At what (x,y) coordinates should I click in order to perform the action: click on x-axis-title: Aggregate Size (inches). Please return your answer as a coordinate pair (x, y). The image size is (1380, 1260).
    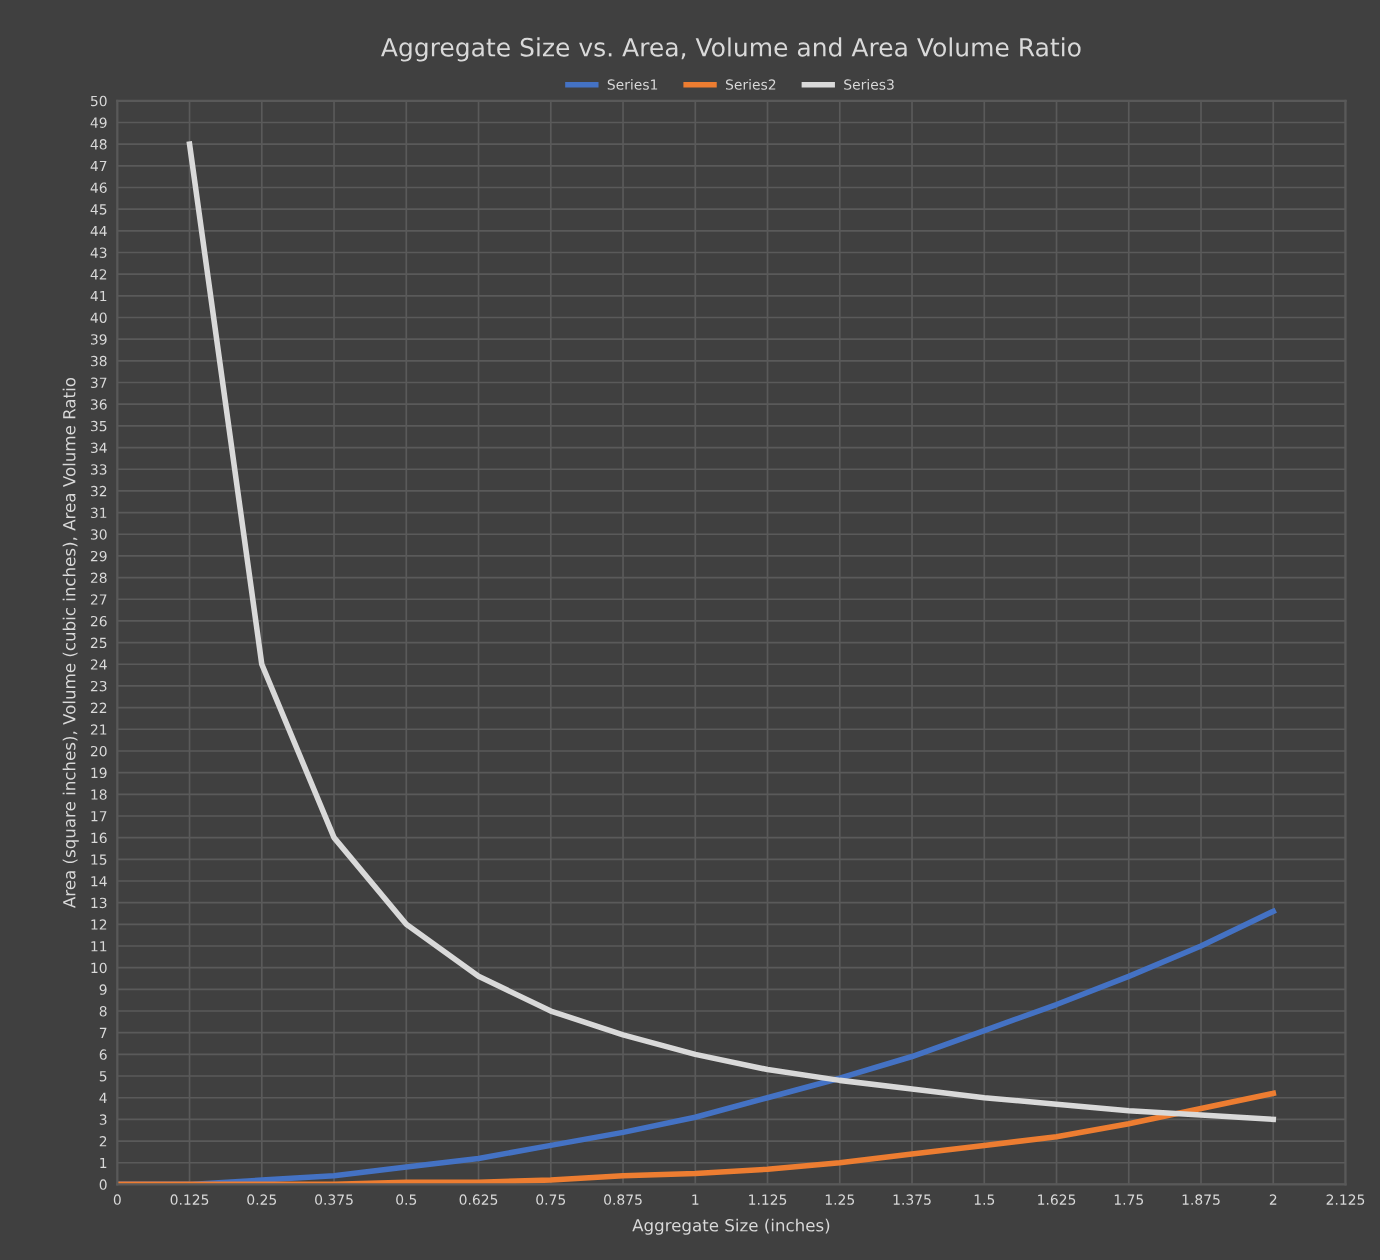
    Looking at the image, I should click on (731, 1226).